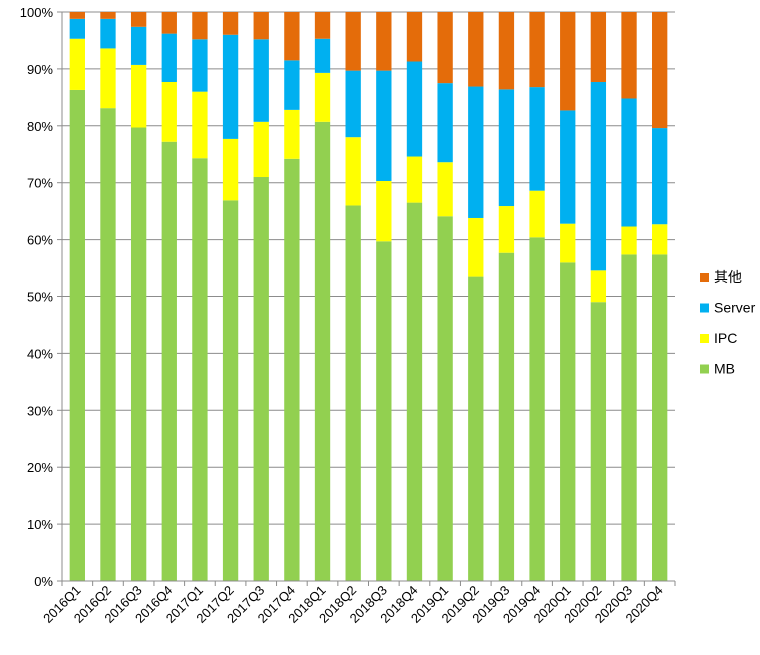 This screenshot has width=760, height=655. Describe the element at coordinates (728, 277) in the screenshot. I see `legend-label: 其他` at that location.